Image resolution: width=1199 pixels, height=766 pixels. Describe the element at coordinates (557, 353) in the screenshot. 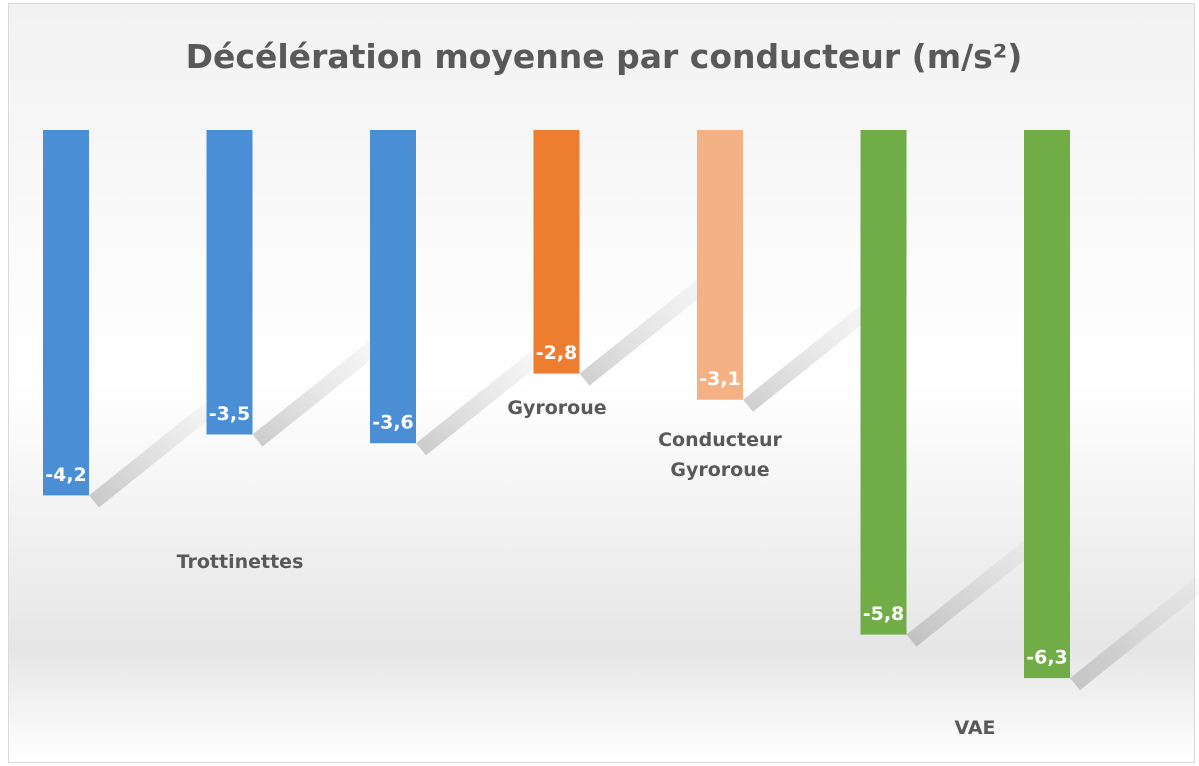

I see `value-label: -2,8` at that location.